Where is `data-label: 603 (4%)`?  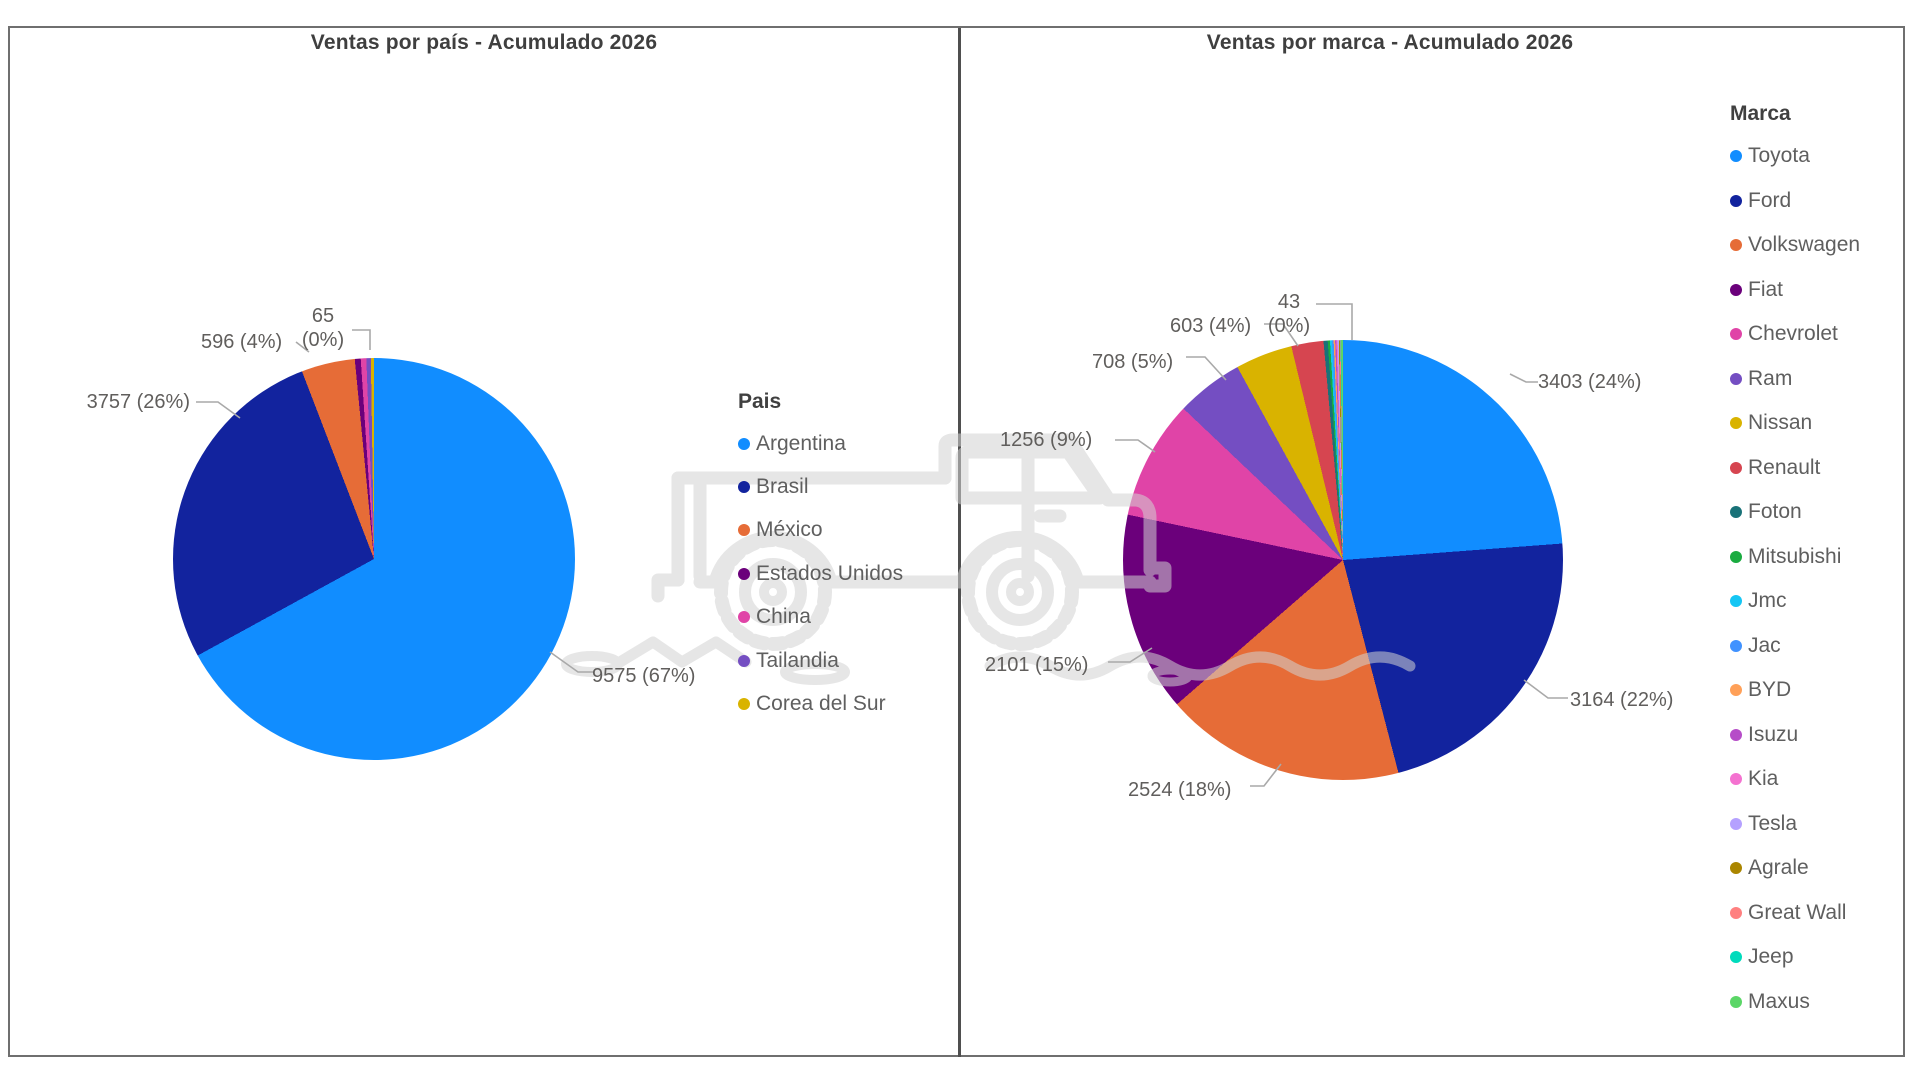 data-label: 603 (4%) is located at coordinates (1211, 326).